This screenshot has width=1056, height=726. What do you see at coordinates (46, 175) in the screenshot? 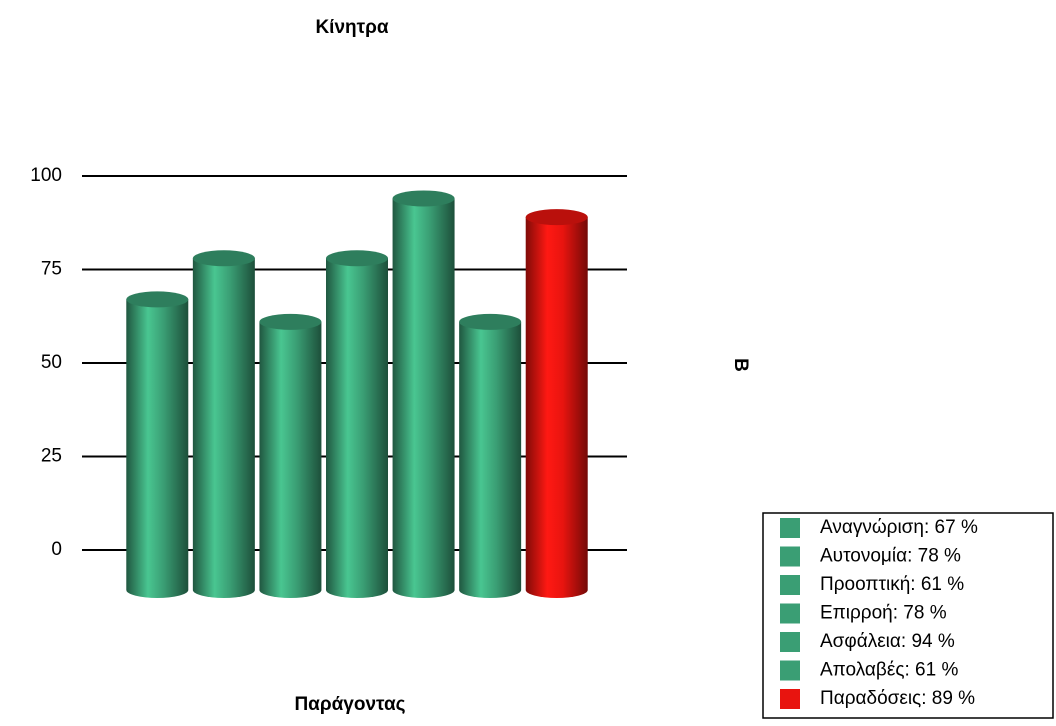
I see `y-tick-label: 100` at bounding box center [46, 175].